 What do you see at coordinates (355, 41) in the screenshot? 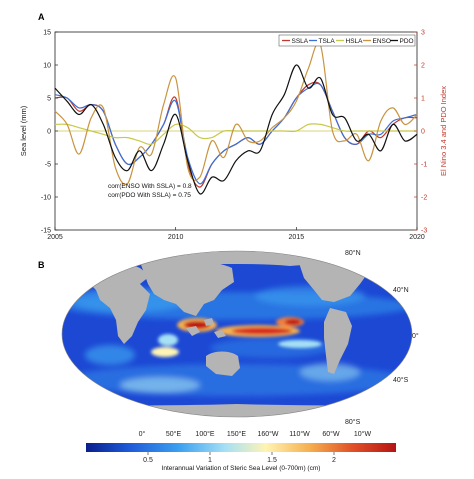
I see `legend-label-hsla: HSLA` at bounding box center [355, 41].